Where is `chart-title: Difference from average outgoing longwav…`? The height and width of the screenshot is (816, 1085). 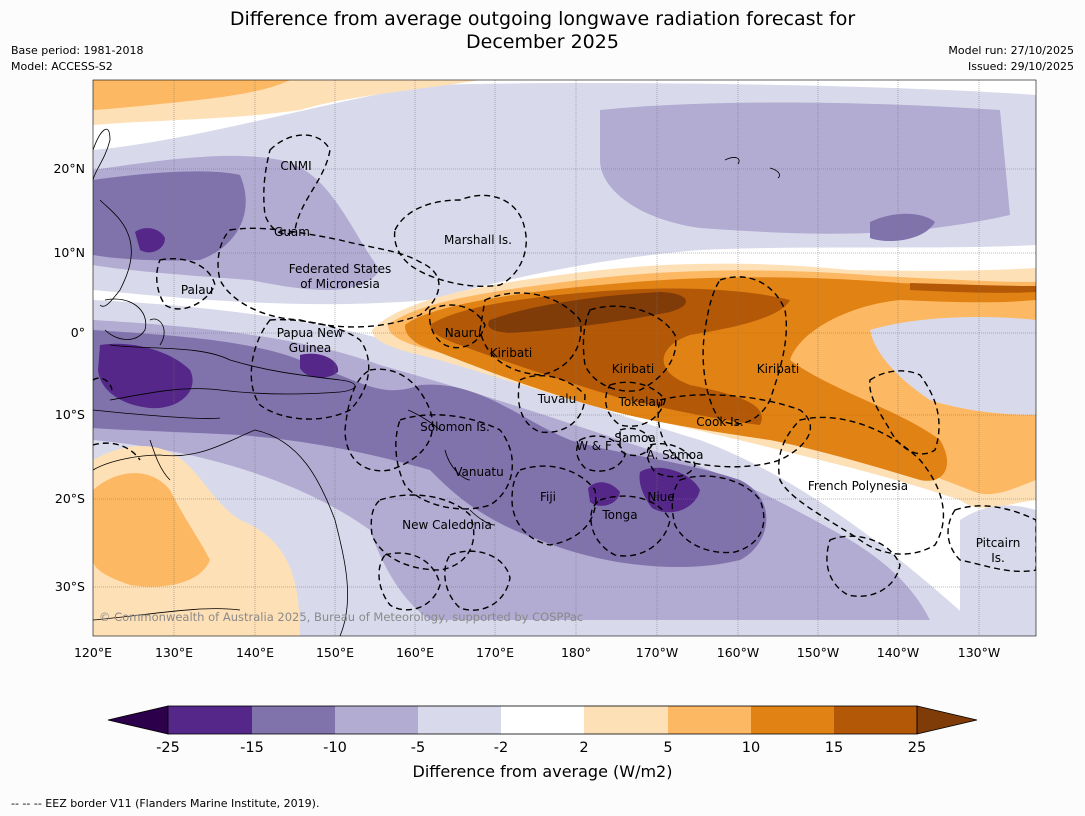
chart-title: Difference from average outgoing longwav… is located at coordinates (542, 31).